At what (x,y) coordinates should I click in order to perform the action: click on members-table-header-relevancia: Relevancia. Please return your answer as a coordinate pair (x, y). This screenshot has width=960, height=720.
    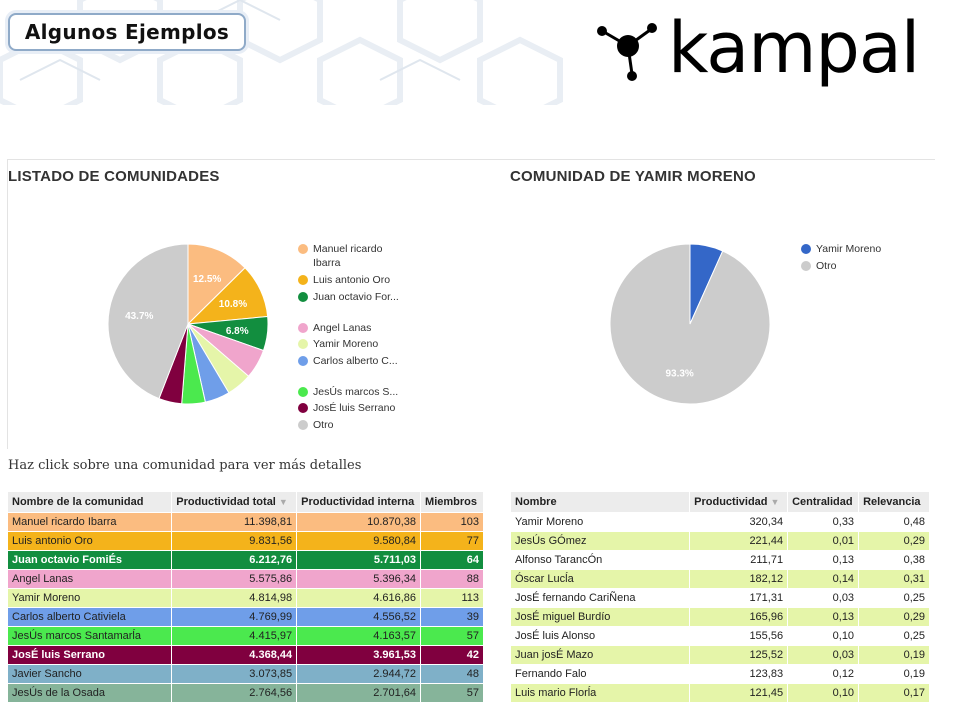
    Looking at the image, I should click on (894, 502).